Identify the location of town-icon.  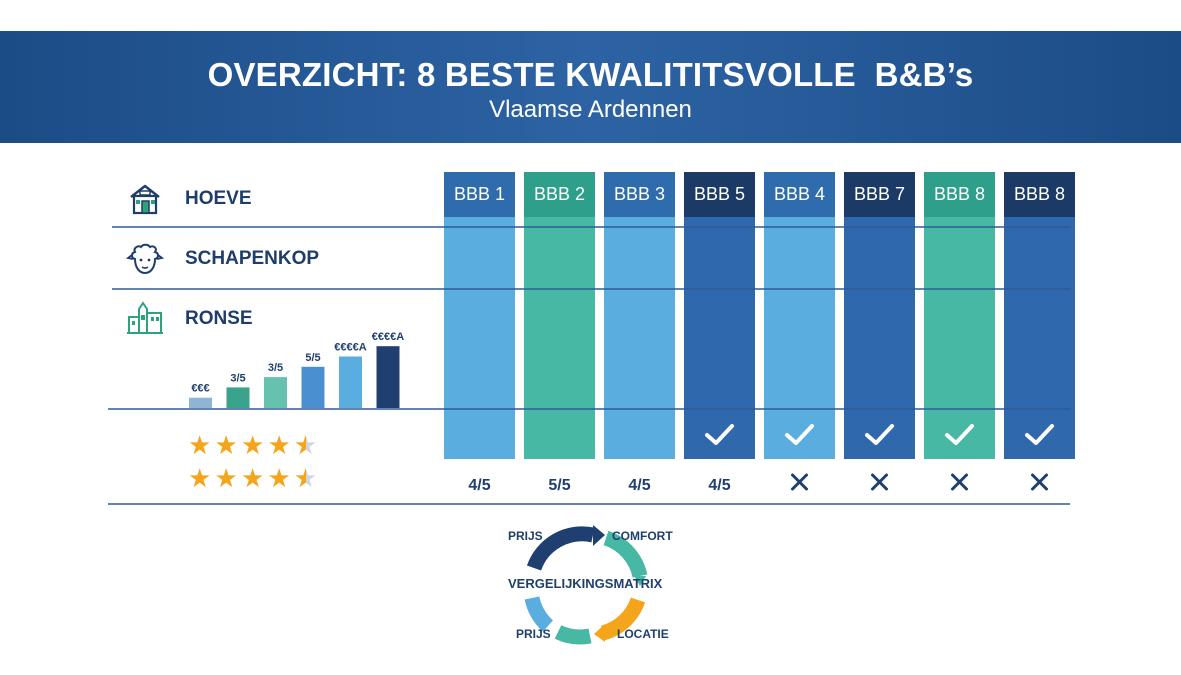
(145, 319).